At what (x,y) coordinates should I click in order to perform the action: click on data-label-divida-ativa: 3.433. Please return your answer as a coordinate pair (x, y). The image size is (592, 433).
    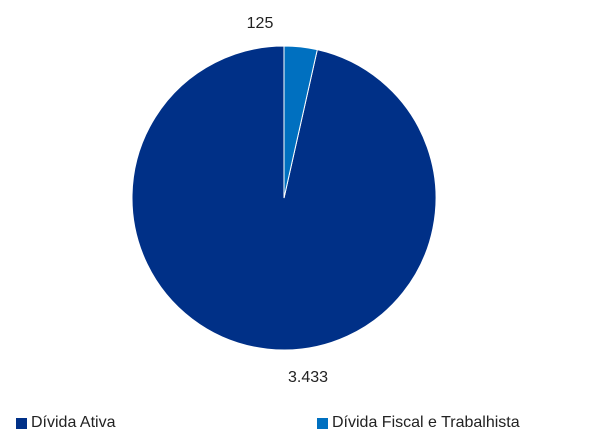
    Looking at the image, I should click on (308, 377).